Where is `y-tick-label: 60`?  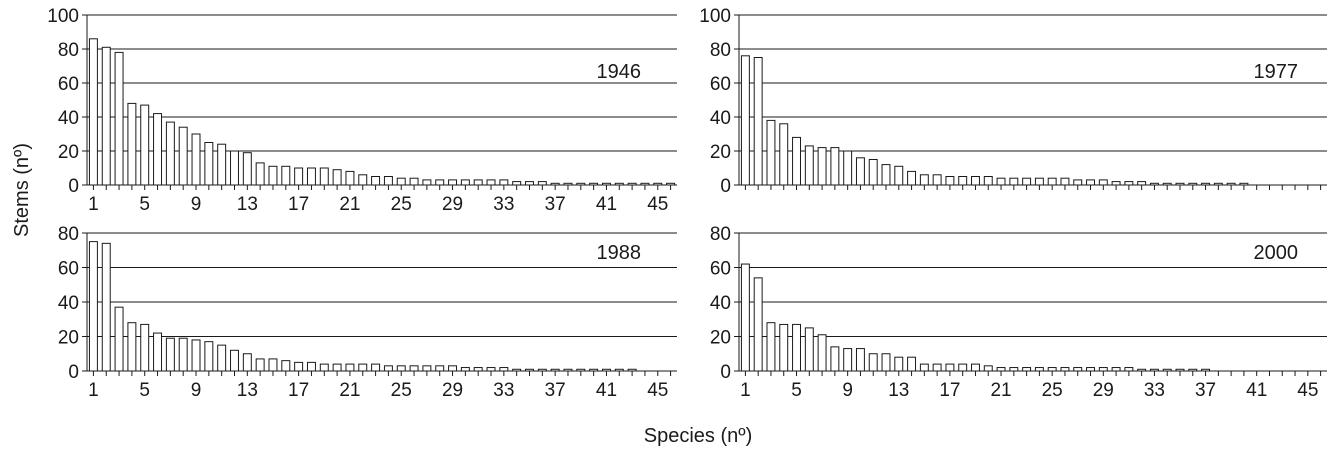 y-tick-label: 60 is located at coordinates (720, 84).